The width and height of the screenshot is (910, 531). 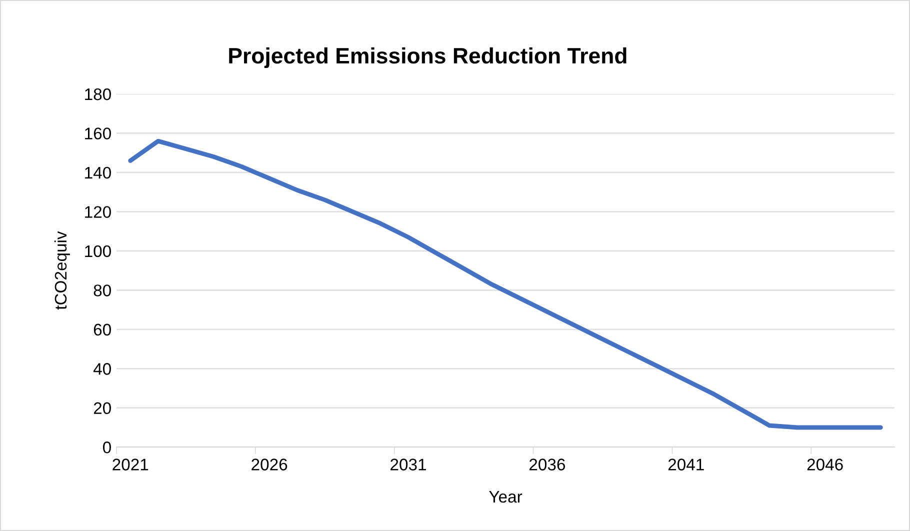 I want to click on y-tick-label: 160, so click(x=98, y=134).